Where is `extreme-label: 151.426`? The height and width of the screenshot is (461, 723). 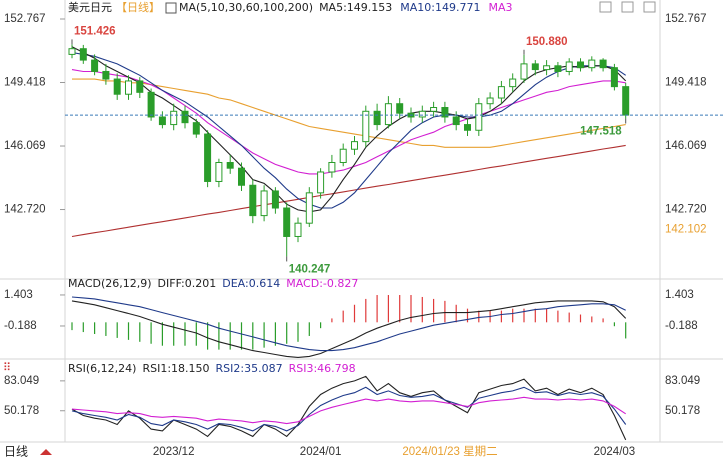
extreme-label: 151.426 is located at coordinates (95, 31).